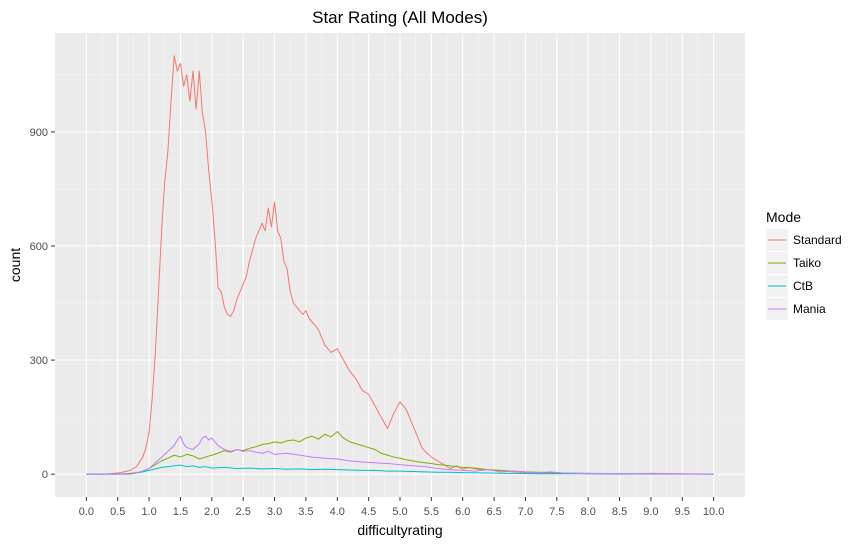 The width and height of the screenshot is (858, 544). I want to click on legend-label: CtB, so click(803, 286).